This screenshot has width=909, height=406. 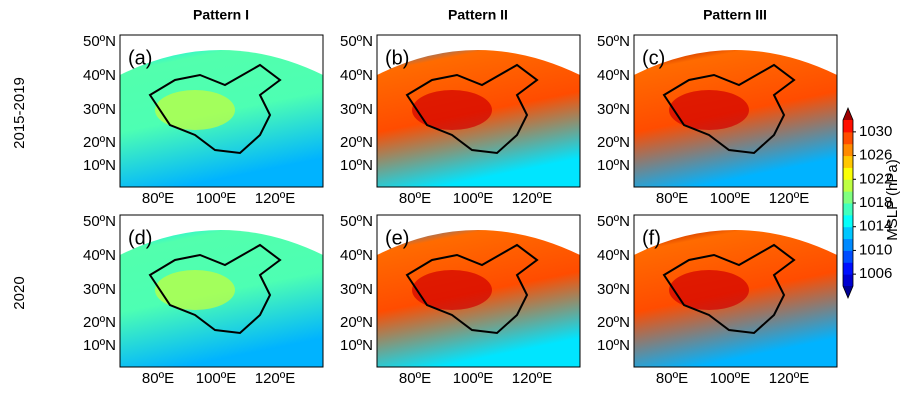 What do you see at coordinates (397, 58) in the screenshot?
I see `panel-letter: (b)` at bounding box center [397, 58].